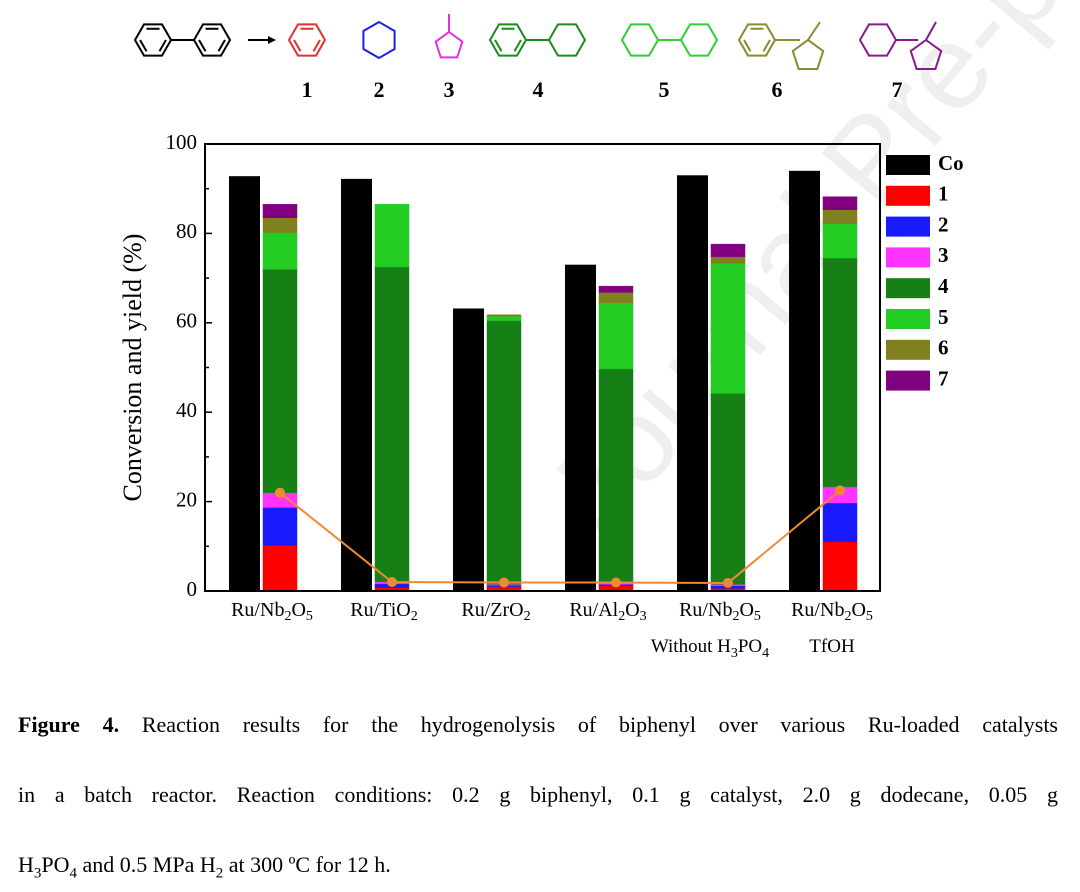  I want to click on legend-label: 2, so click(943, 224).